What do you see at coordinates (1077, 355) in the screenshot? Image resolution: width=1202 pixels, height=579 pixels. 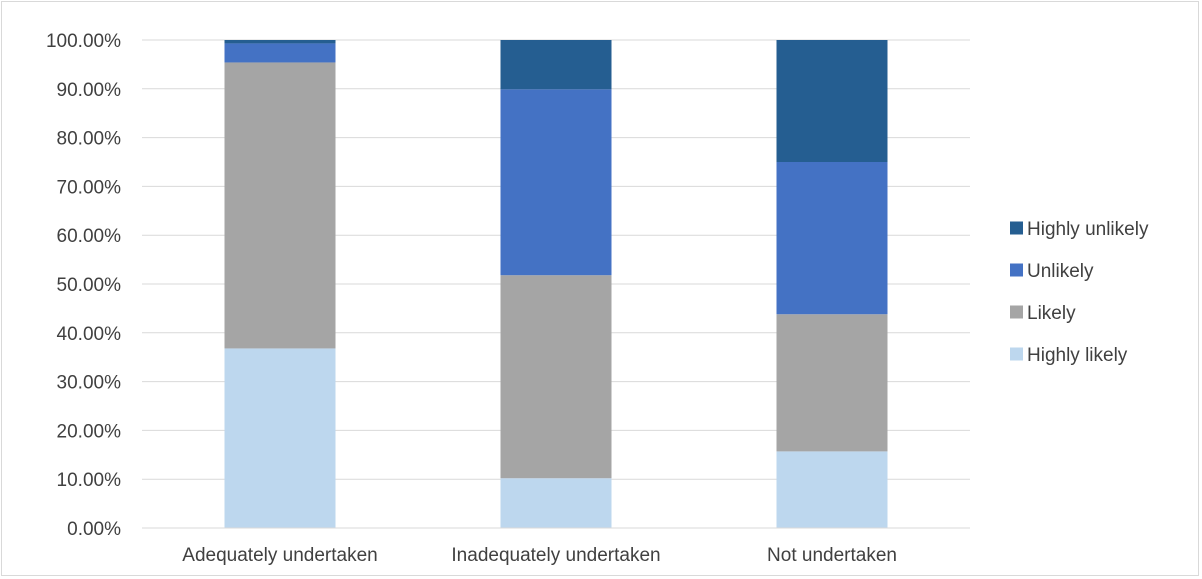 I see `legend-label-highly-likely: Highly likely` at bounding box center [1077, 355].